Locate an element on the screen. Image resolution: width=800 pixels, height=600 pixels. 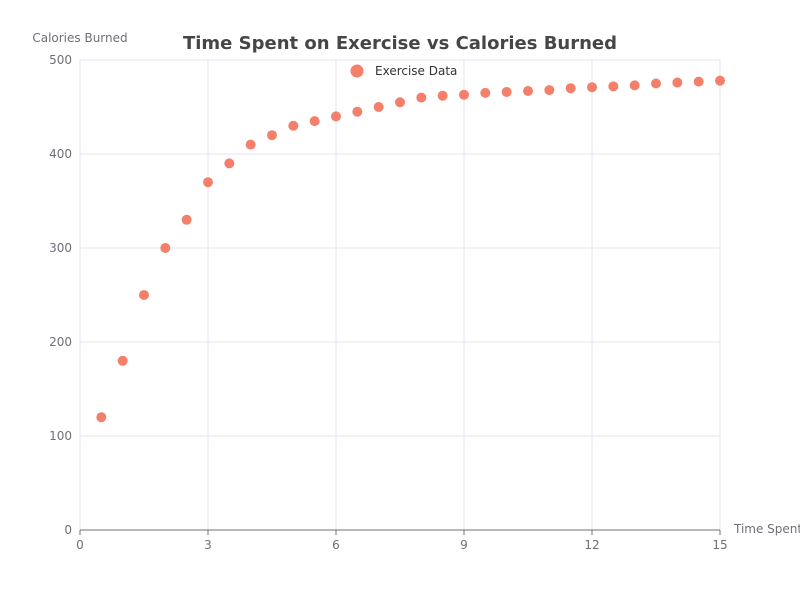
y-tick-label: 100 is located at coordinates (60, 436).